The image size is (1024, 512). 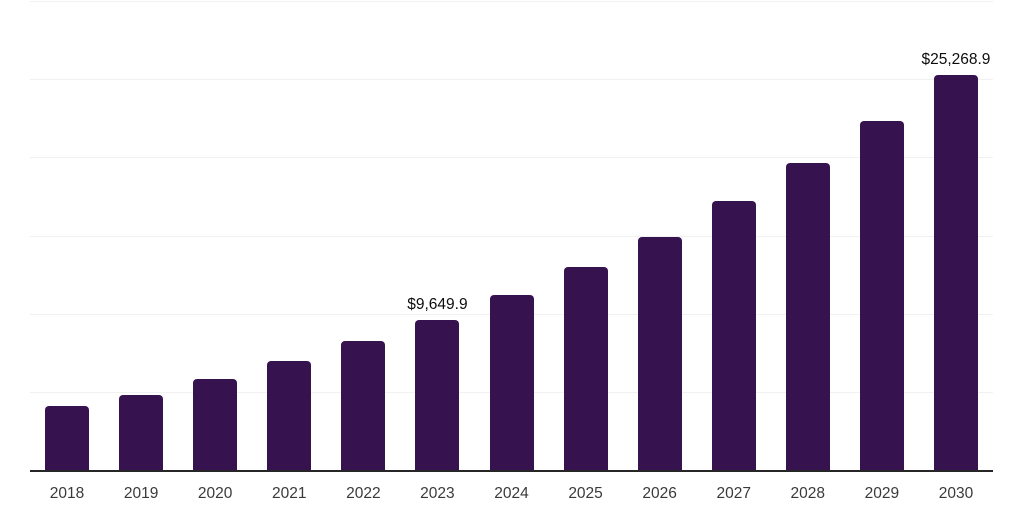 I want to click on bar-2020, so click(x=215, y=425).